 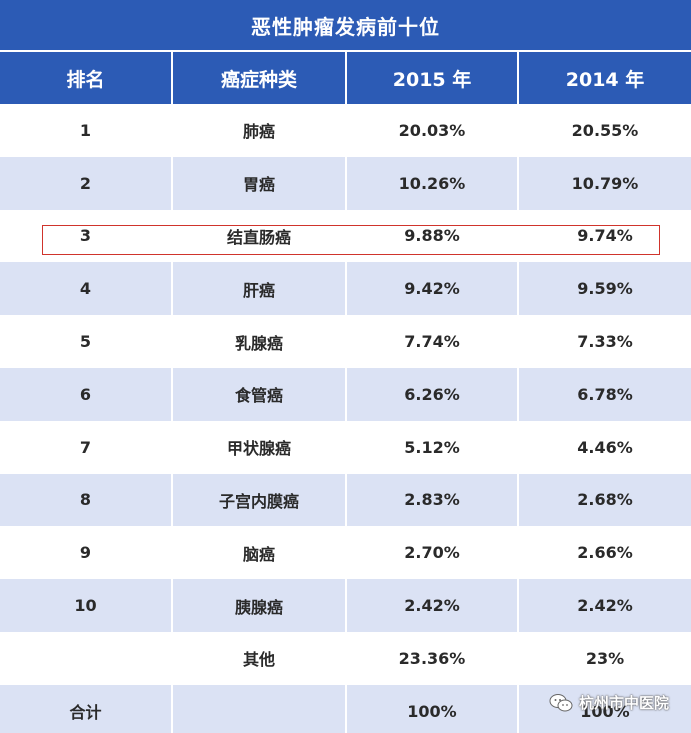 What do you see at coordinates (258, 130) in the screenshot?
I see `cell-cancer-type: 肺癌` at bounding box center [258, 130].